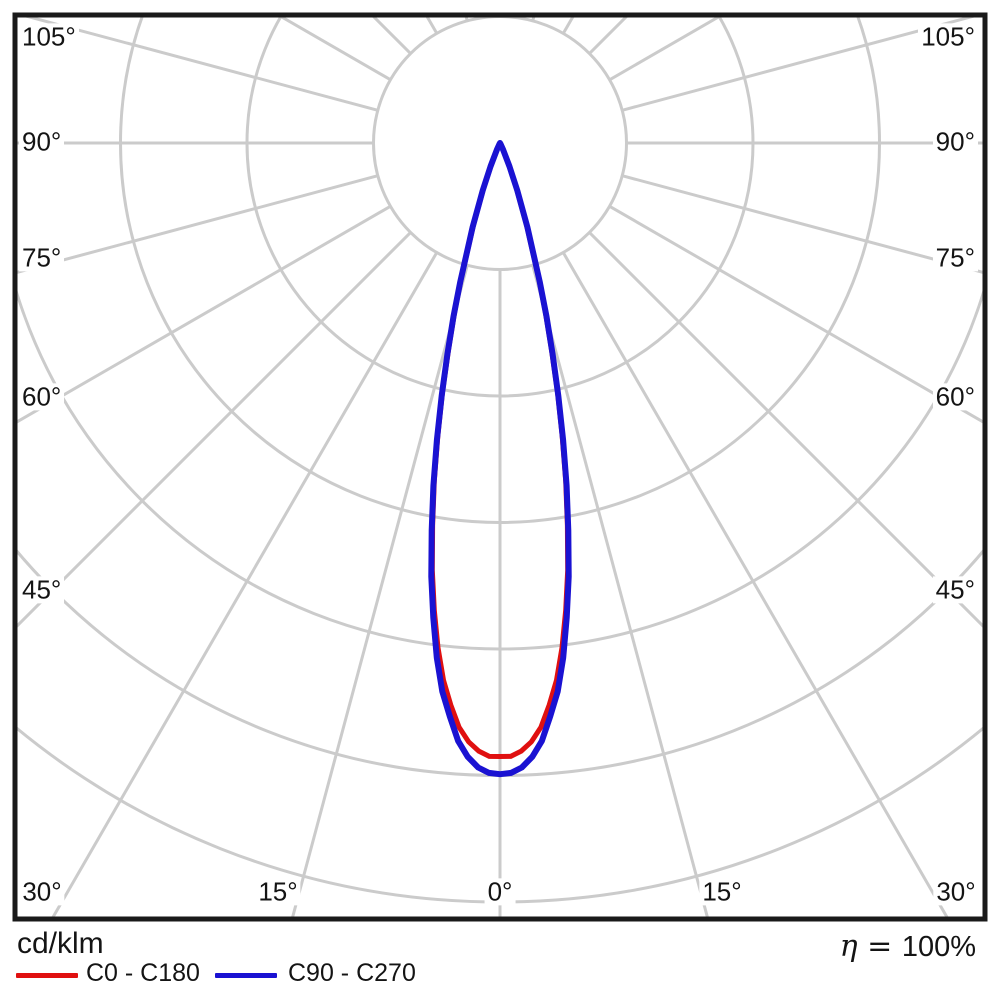 The image size is (1000, 1000). Describe the element at coordinates (42, 590) in the screenshot. I see `angle-label-left-45: 45°` at that location.